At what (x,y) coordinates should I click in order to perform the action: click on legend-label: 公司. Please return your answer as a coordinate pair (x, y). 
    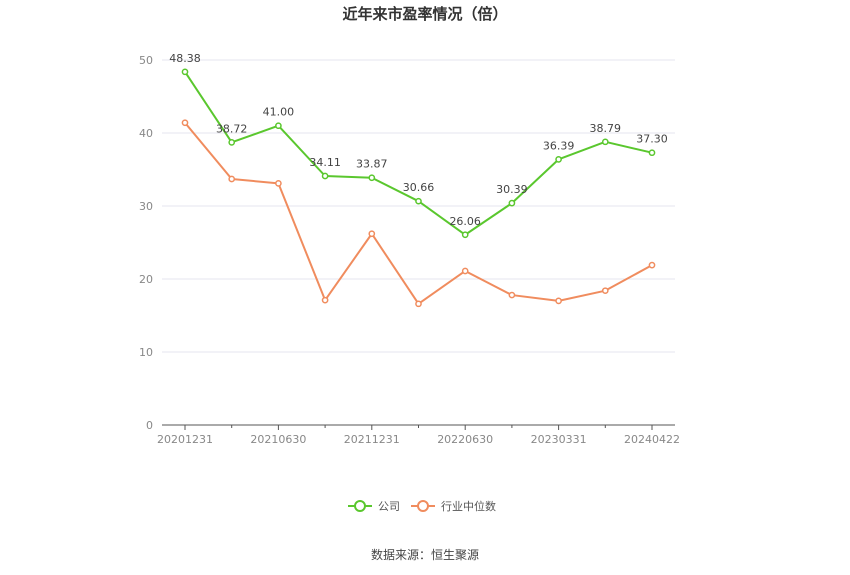
    Looking at the image, I should click on (389, 506).